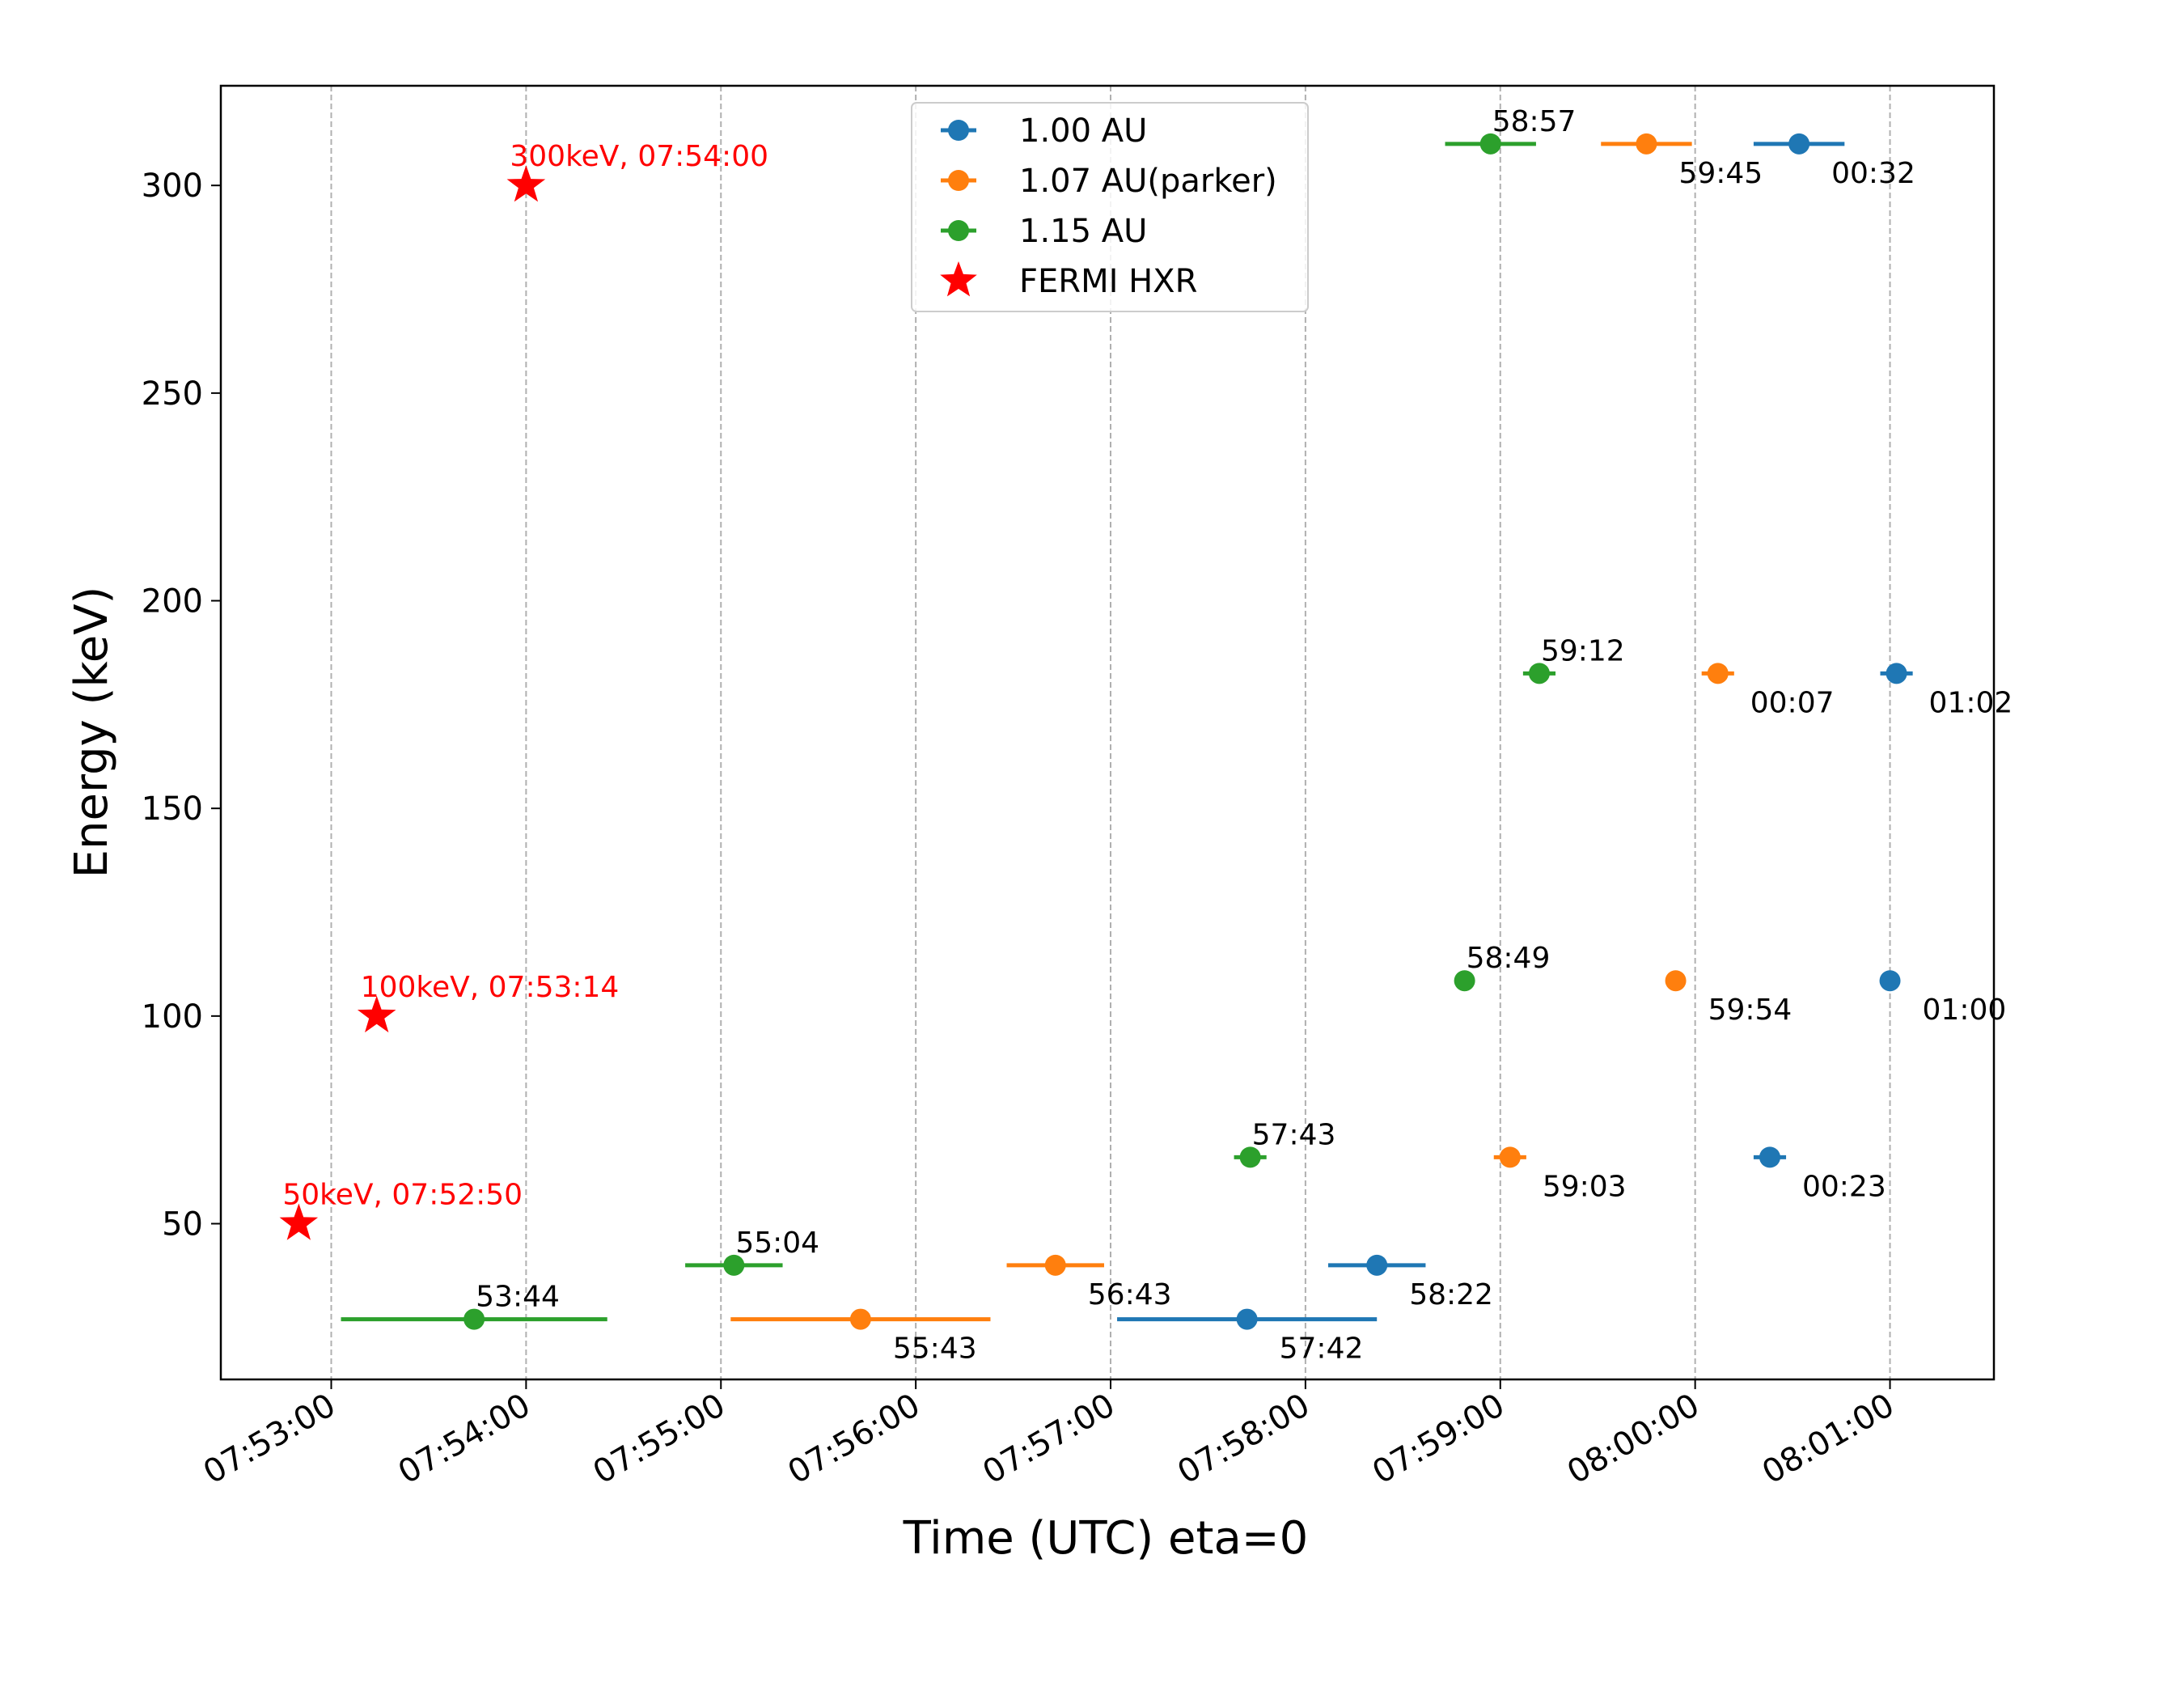 The image size is (2184, 1699). What do you see at coordinates (1322, 1349) in the screenshot?
I see `1-00-au-point-label: 57:42` at bounding box center [1322, 1349].